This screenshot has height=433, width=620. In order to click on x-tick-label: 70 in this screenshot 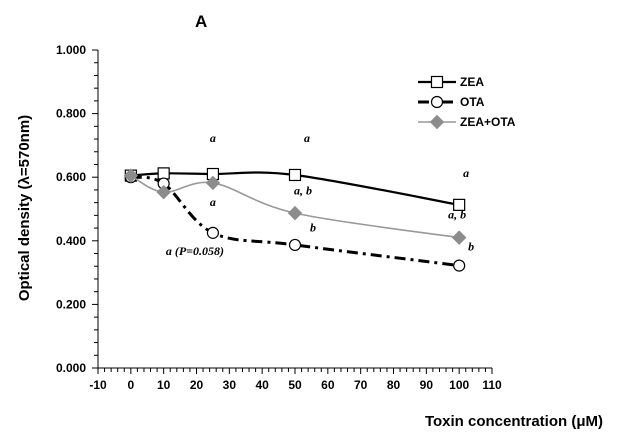, I will do `click(361, 385)`.